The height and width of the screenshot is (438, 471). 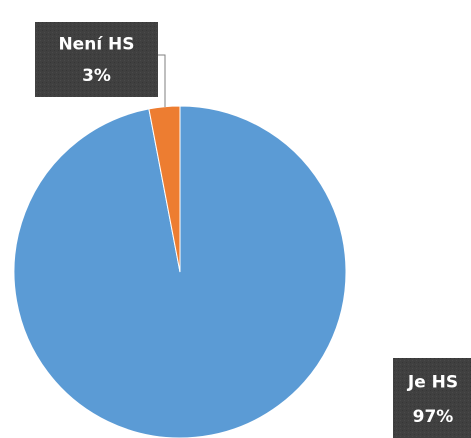 I want to click on value-label: 3%, so click(x=96, y=76).